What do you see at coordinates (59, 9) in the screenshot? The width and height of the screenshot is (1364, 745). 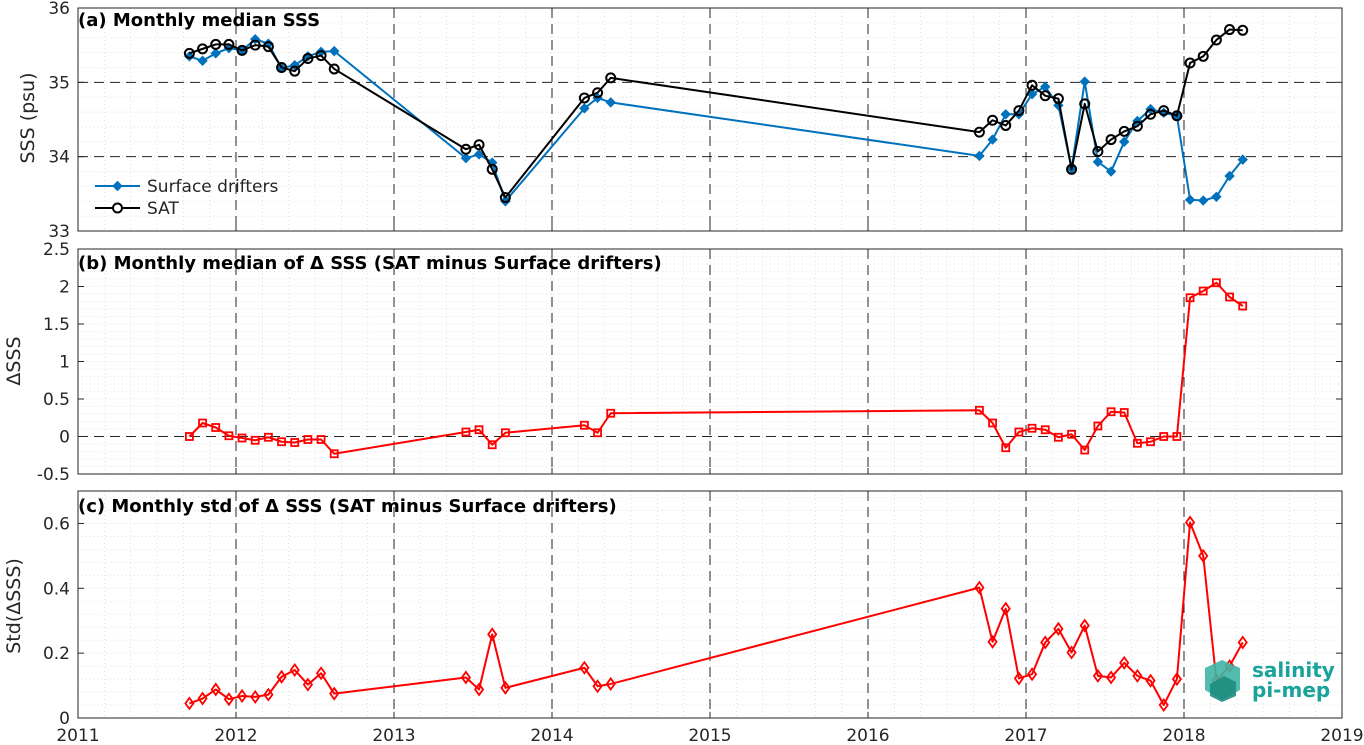 I see `y-tick-label: 36` at bounding box center [59, 9].